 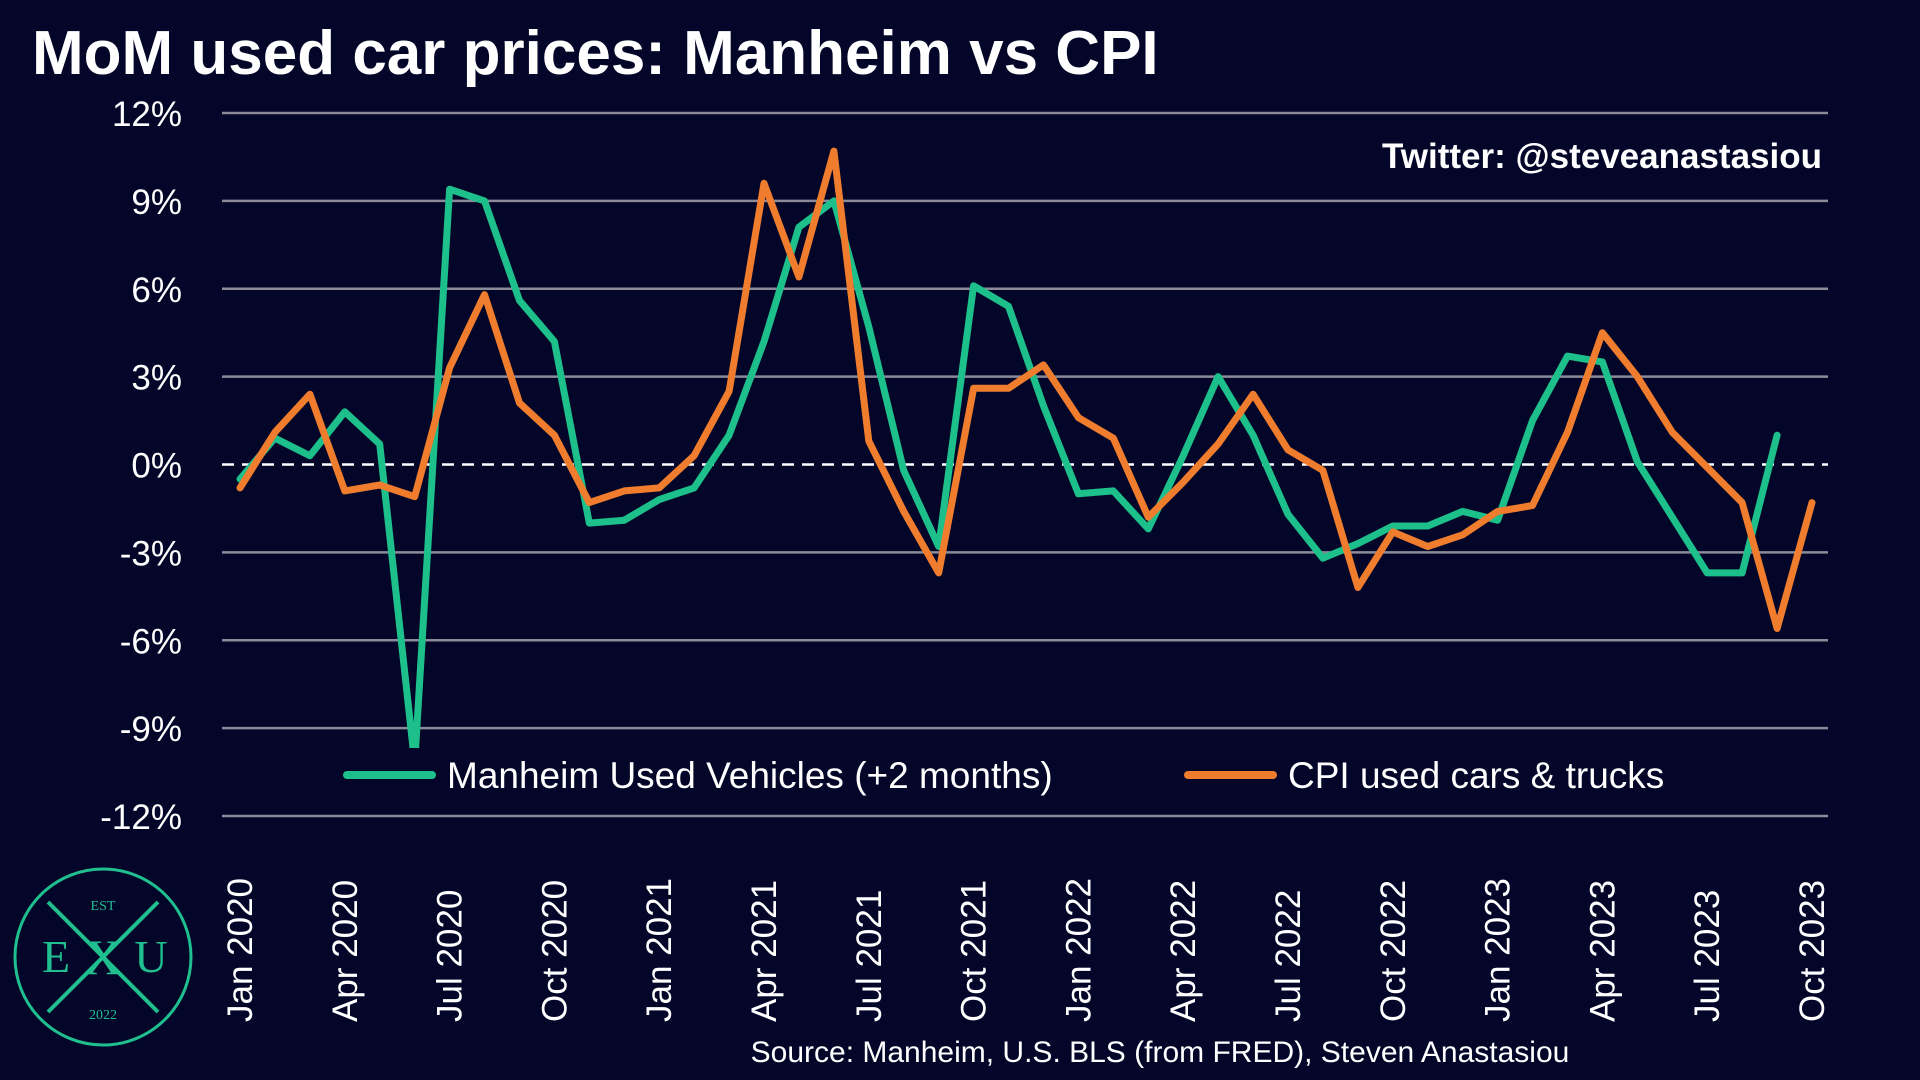 I want to click on logo-letter-u: U, so click(x=150, y=956).